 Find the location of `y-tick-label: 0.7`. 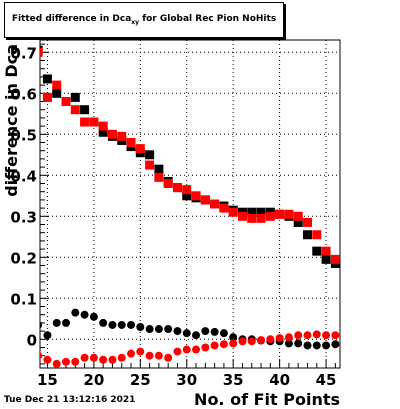

y-tick-label: 0.7 is located at coordinates (23, 53).